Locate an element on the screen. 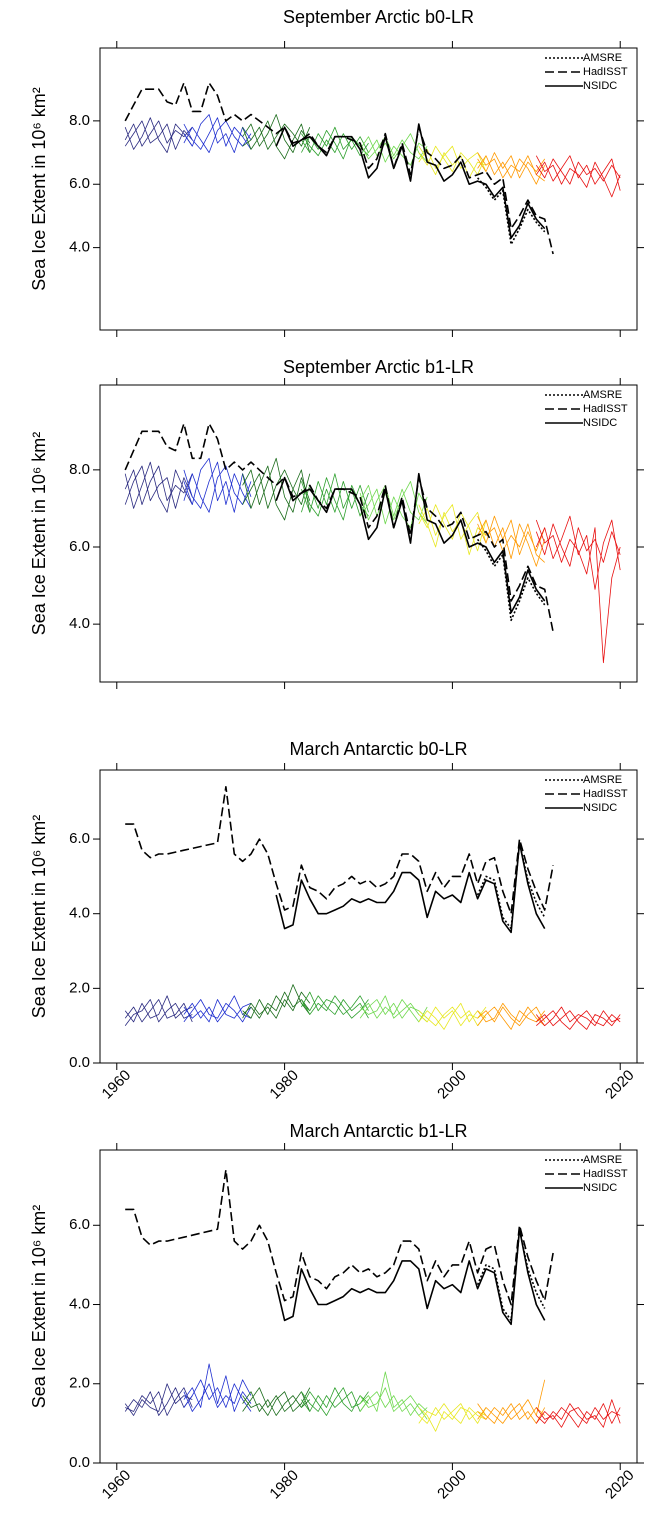 The image size is (654, 1520). chart-title: September Arctic b1-LR is located at coordinates (378, 367).